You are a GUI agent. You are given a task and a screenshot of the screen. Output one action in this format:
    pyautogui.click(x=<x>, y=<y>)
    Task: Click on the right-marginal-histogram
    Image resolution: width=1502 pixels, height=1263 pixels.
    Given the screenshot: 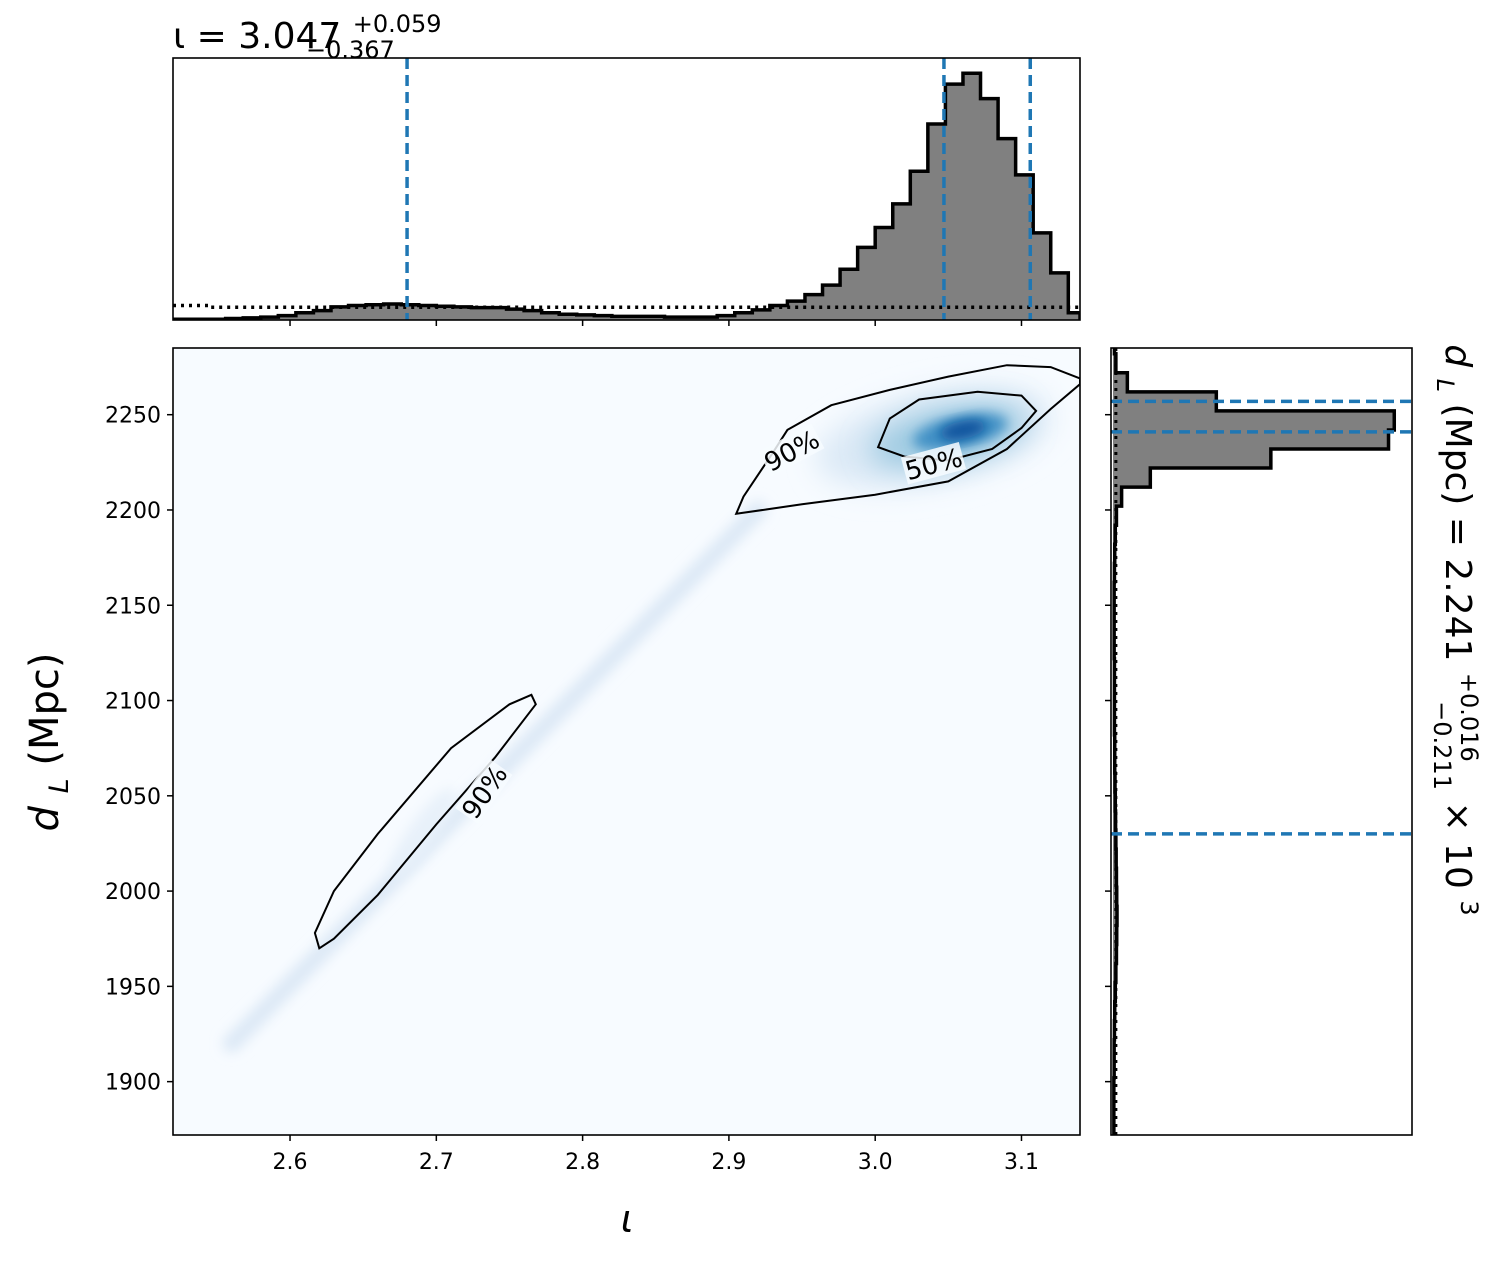 What is the action you would take?
    pyautogui.click(x=1259, y=741)
    